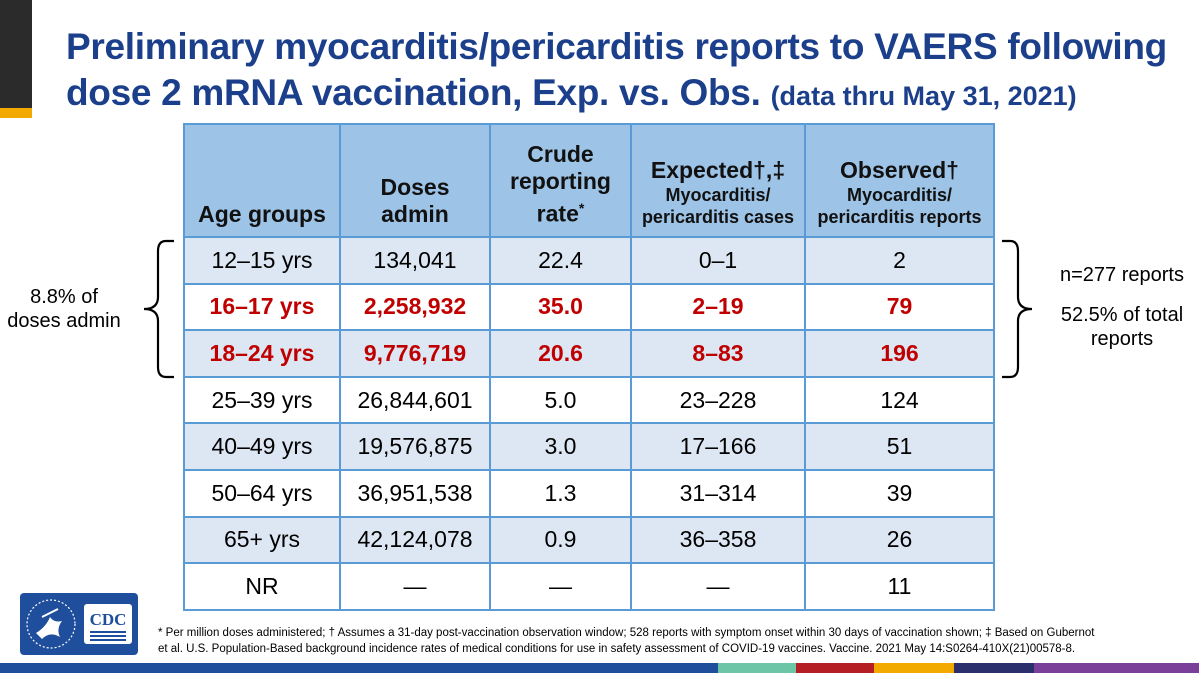 This screenshot has height=673, width=1199. What do you see at coordinates (16, 54) in the screenshot?
I see `corner-accent-dark` at bounding box center [16, 54].